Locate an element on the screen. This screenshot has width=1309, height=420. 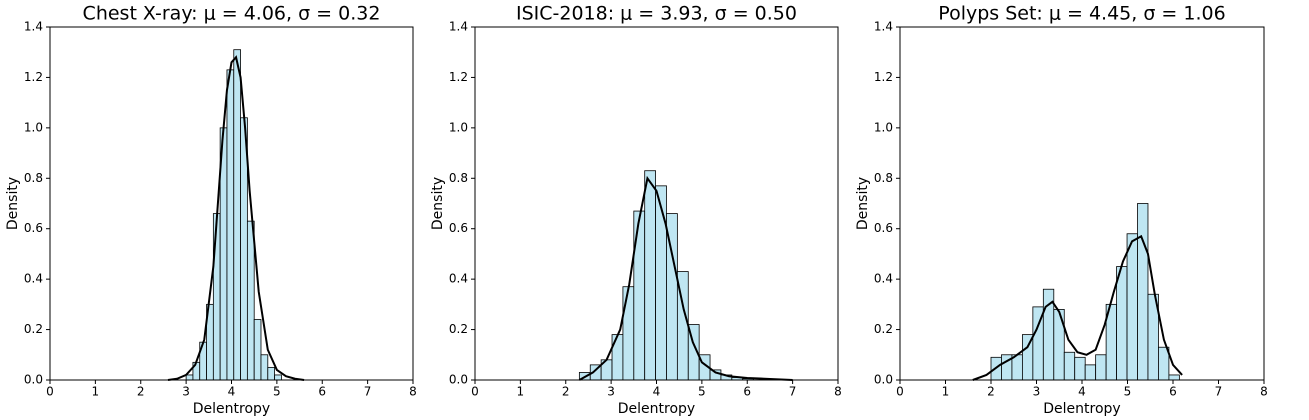
chart-title: Polyps Set: μ = 4.45, σ = 1.06 is located at coordinates (1081, 14).